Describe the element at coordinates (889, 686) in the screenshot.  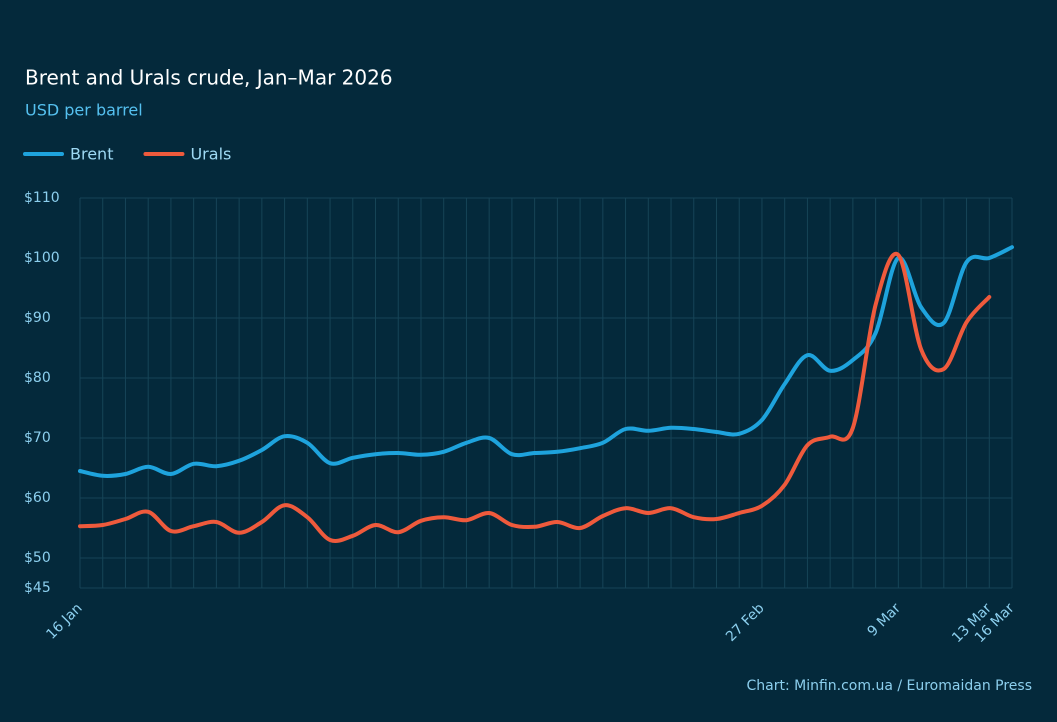
I see `source: Chart: Minfin.com.ua / Euromaidan Press` at that location.